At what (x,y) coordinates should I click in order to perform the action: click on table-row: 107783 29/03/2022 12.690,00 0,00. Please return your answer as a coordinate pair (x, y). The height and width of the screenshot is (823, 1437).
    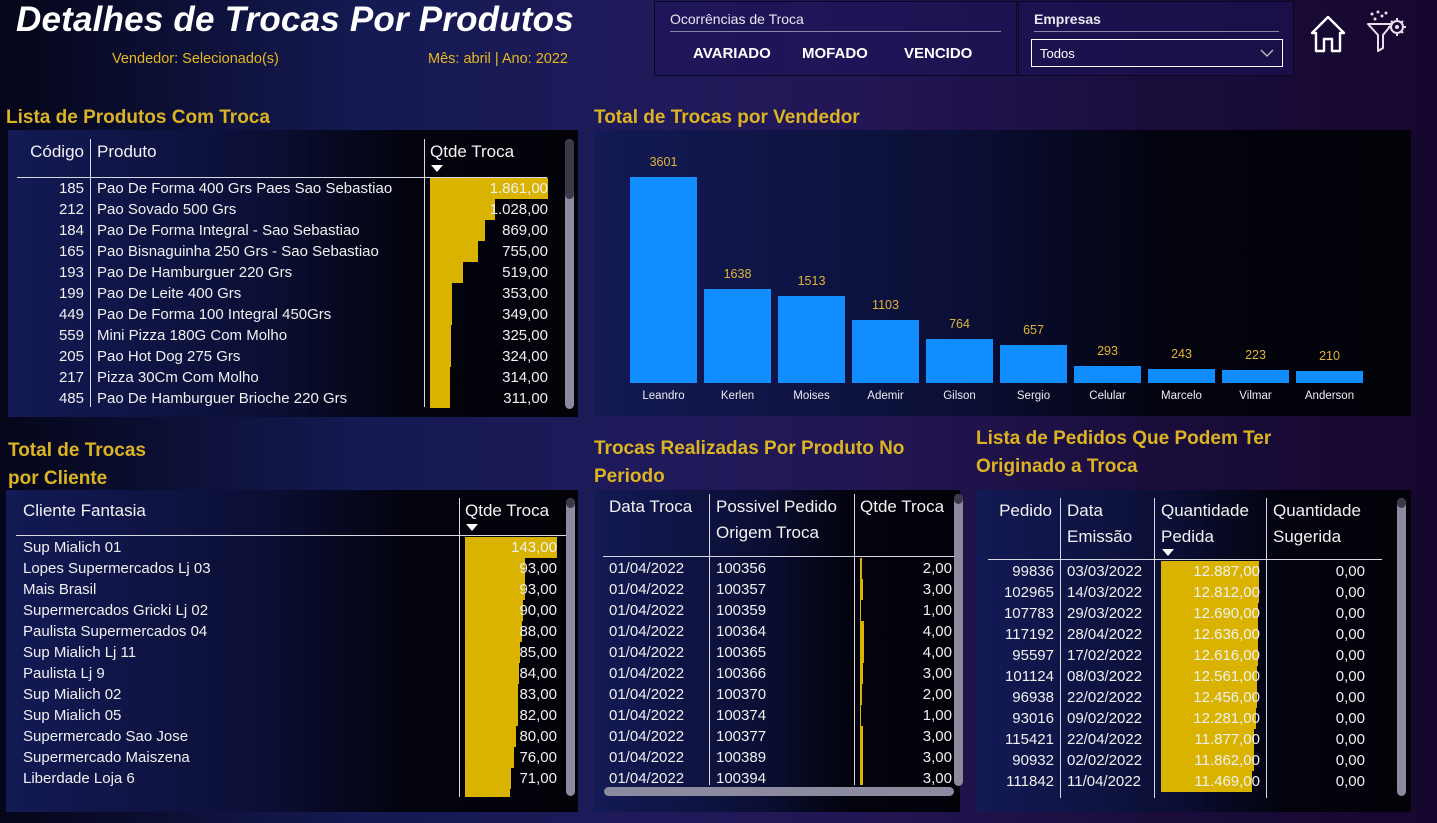
    Looking at the image, I should click on (1186, 613).